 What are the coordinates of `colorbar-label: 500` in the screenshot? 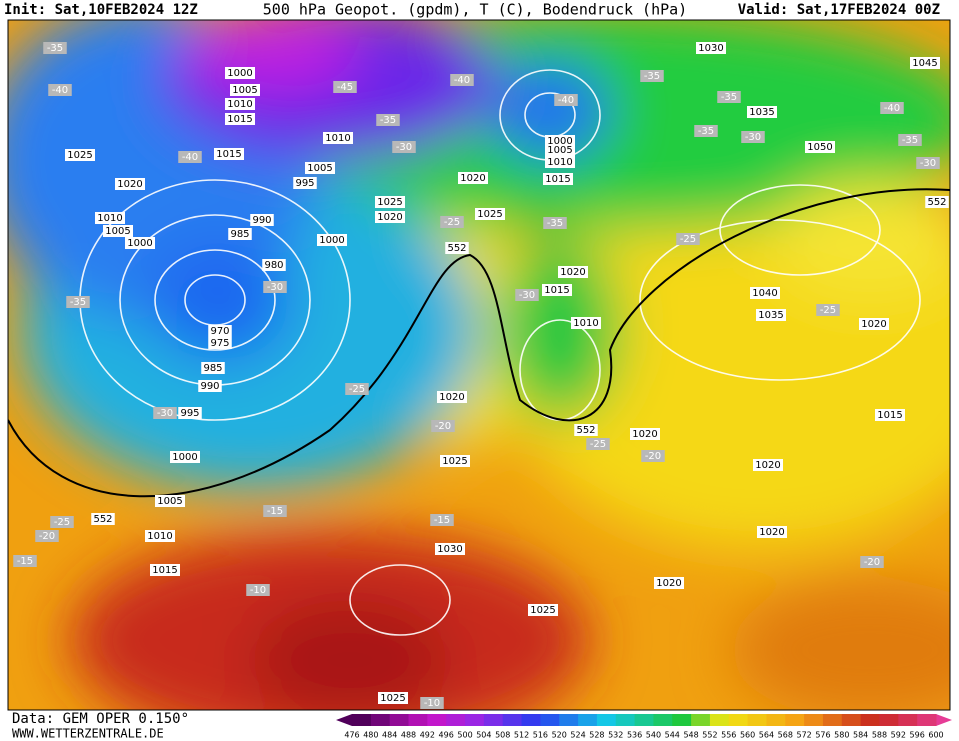 It's located at (464, 735).